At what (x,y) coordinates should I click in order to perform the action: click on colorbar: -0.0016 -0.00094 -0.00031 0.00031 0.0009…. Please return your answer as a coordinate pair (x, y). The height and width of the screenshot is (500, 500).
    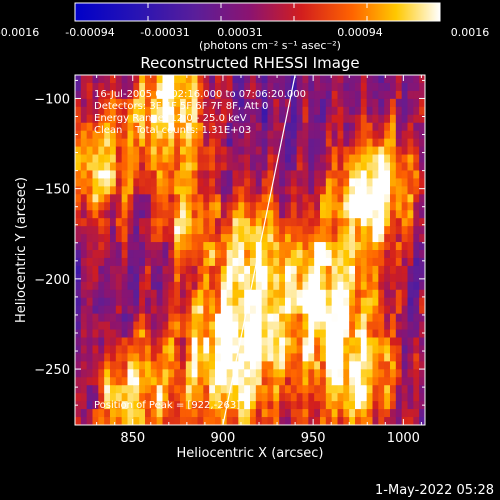
    Looking at the image, I should click on (245, 27).